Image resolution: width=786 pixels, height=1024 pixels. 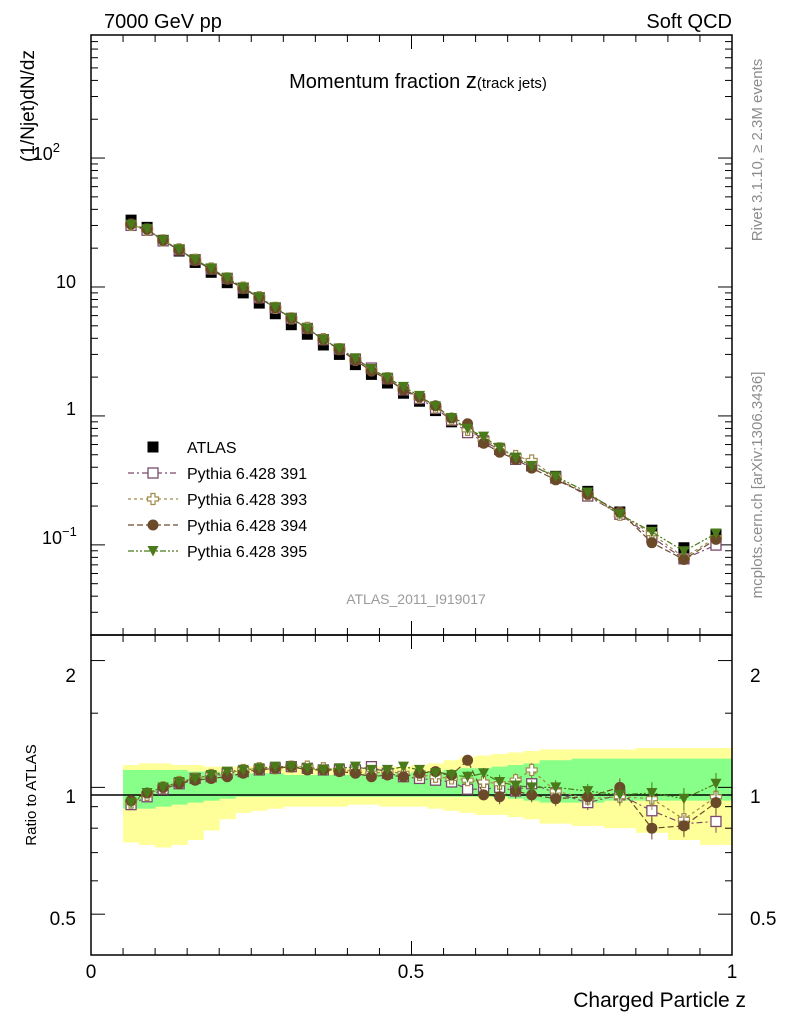 What do you see at coordinates (291, 325) in the screenshot?
I see `atlas-point` at bounding box center [291, 325].